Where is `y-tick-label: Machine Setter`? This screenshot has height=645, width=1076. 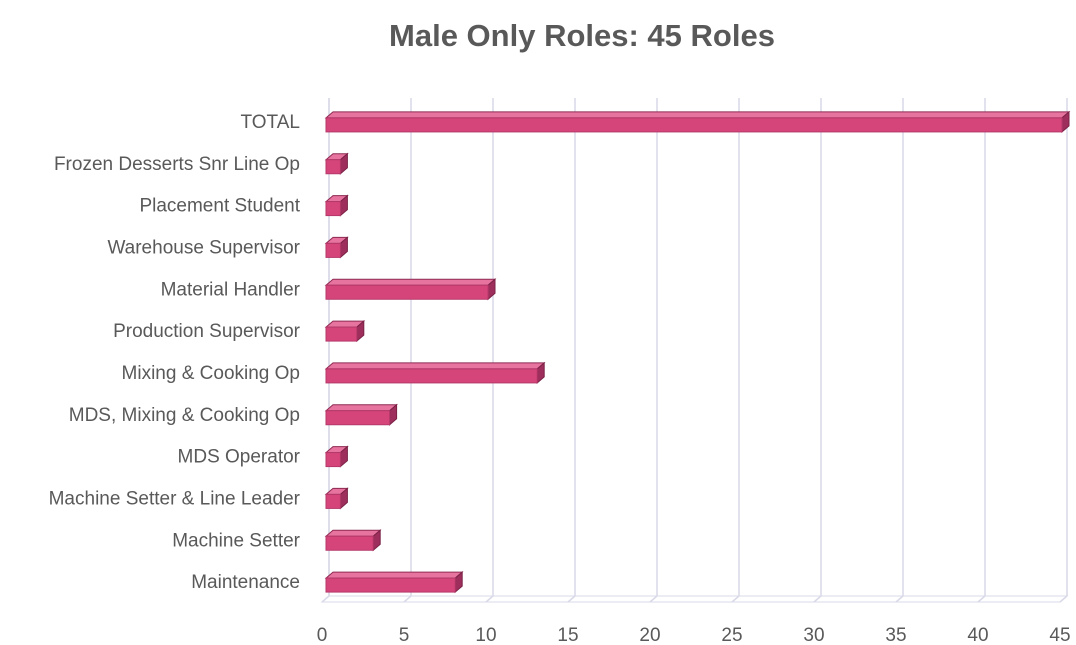 y-tick-label: Machine Setter is located at coordinates (236, 540).